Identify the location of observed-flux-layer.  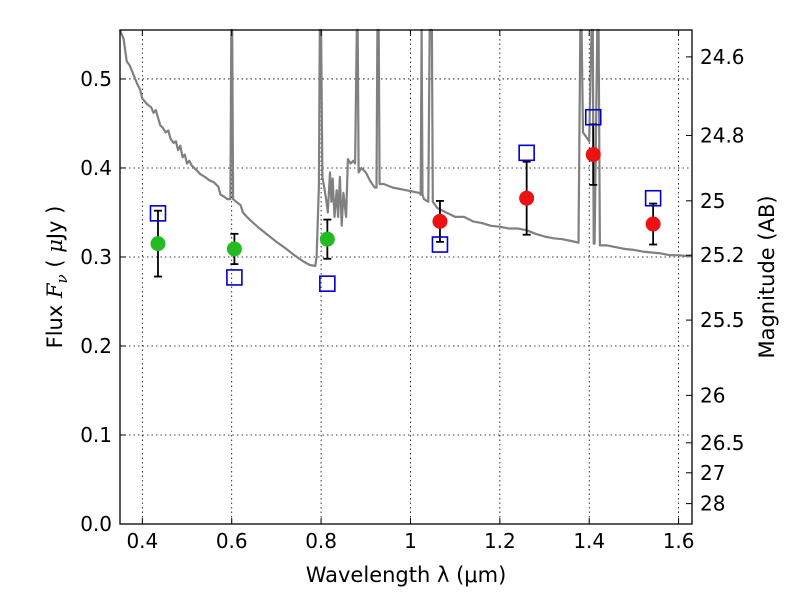
(405, 202).